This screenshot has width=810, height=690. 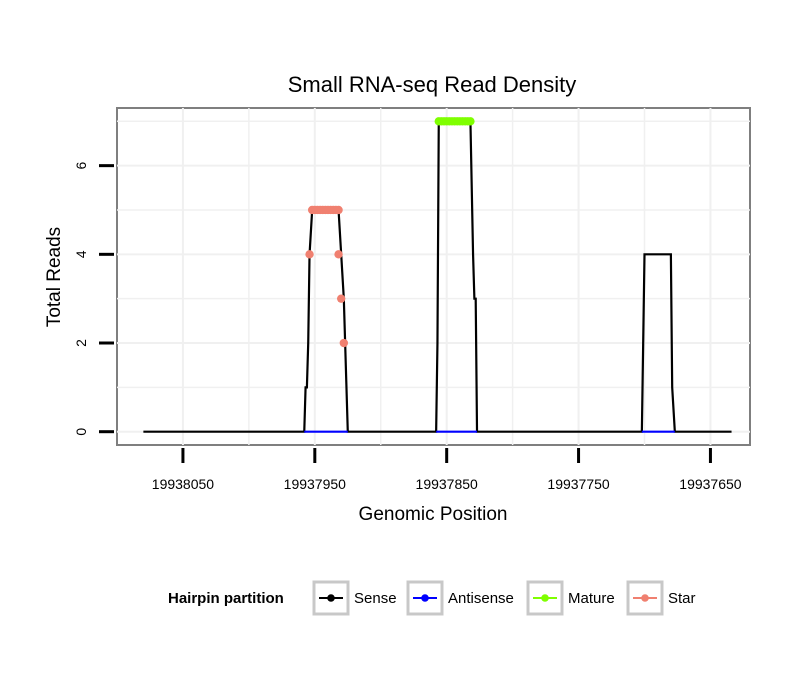 I want to click on x-tick-label: 19938050, so click(x=183, y=484).